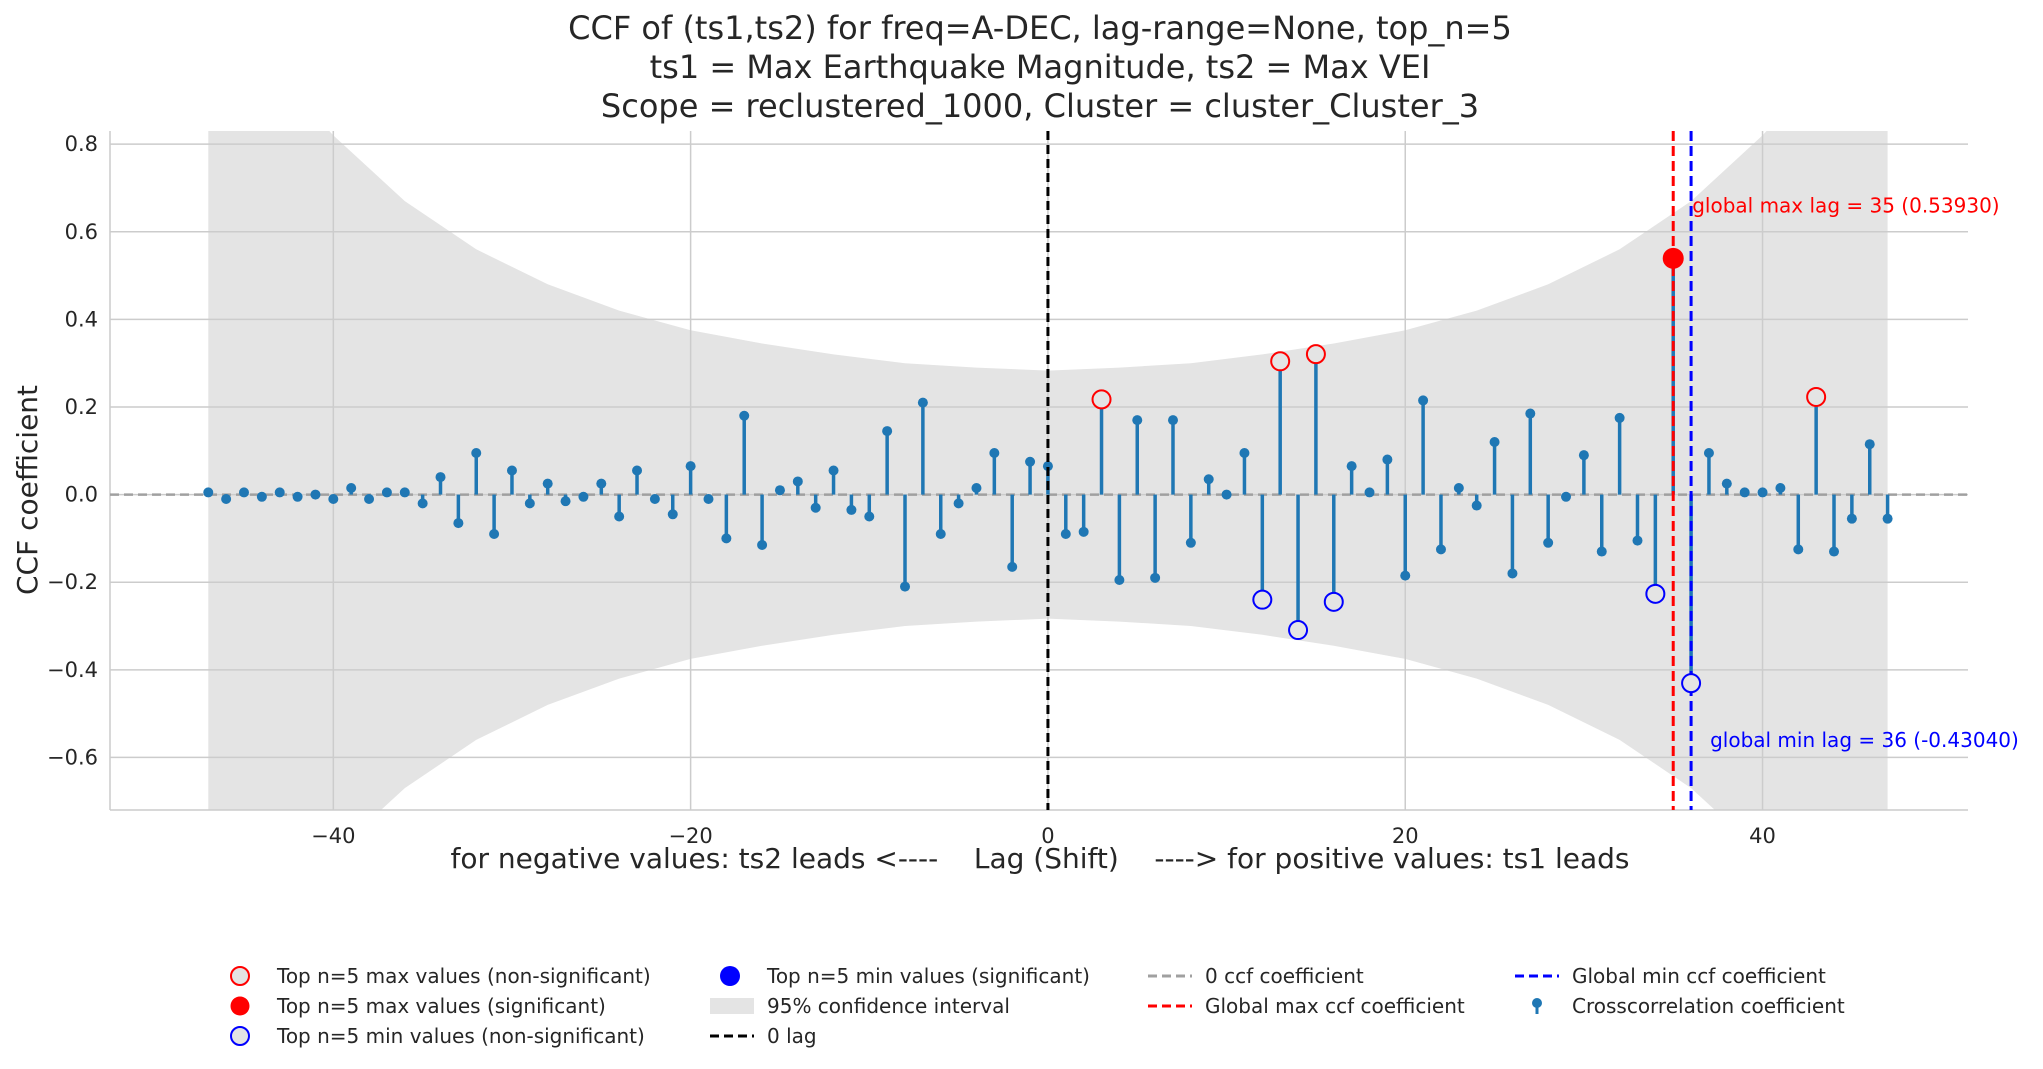  I want to click on legend-label: Global max ccf coefficient, so click(1335, 1006).